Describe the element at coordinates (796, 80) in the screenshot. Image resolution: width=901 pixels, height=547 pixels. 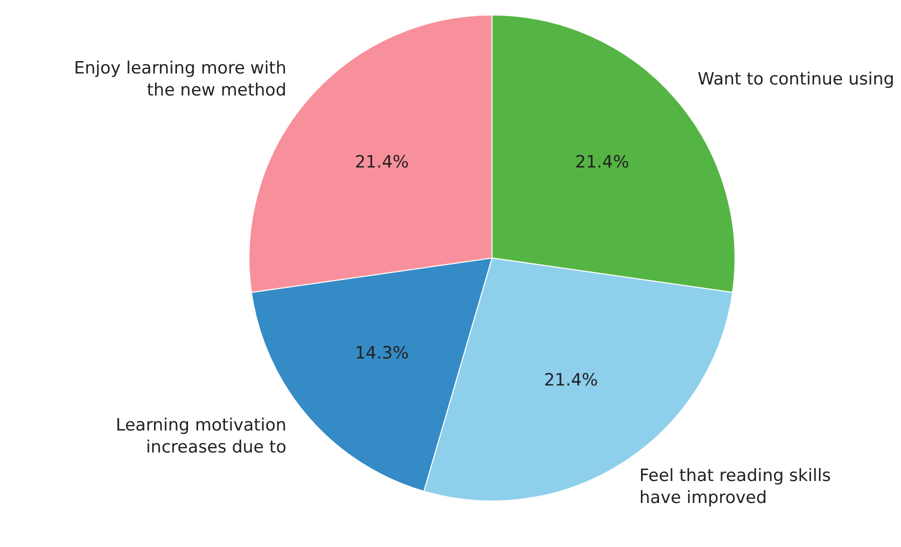
I see `slice-label: Want to continue using` at that location.